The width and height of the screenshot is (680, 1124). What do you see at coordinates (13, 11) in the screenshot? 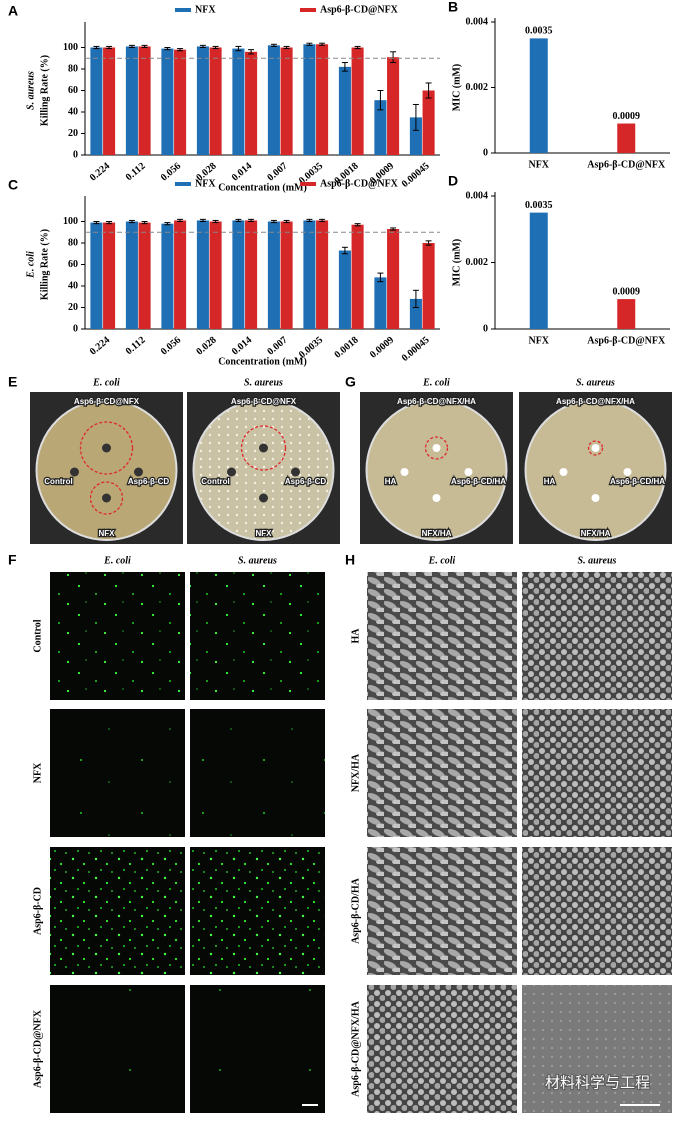
I see `panel-letter: A` at bounding box center [13, 11].